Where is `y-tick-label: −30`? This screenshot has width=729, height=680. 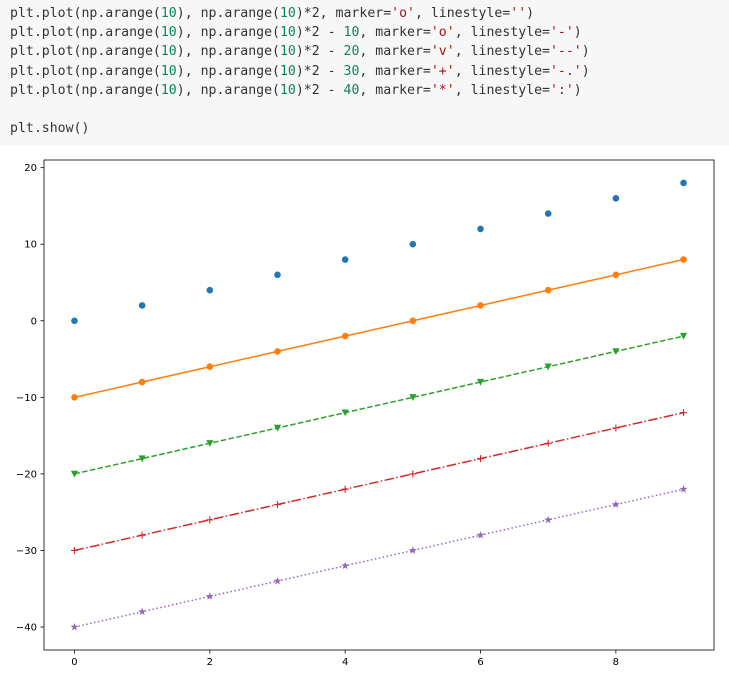
y-tick-label: −30 is located at coordinates (26, 551).